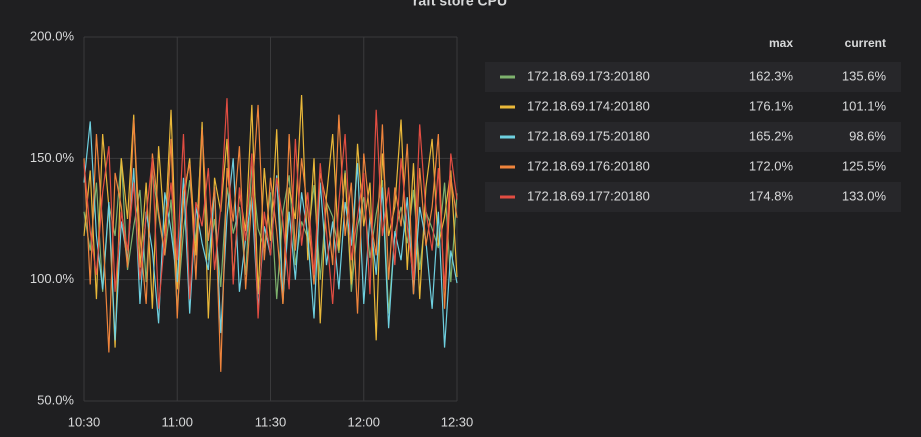 The image size is (921, 437). What do you see at coordinates (52, 35) in the screenshot?
I see `y-tick-label: 200.0%` at bounding box center [52, 35].